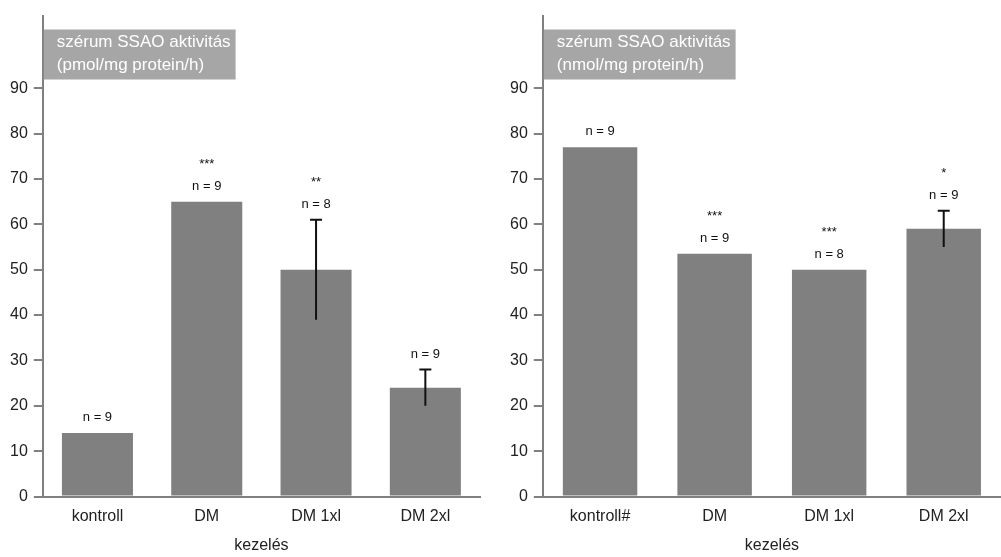  I want to click on annotation: **, so click(316, 181).